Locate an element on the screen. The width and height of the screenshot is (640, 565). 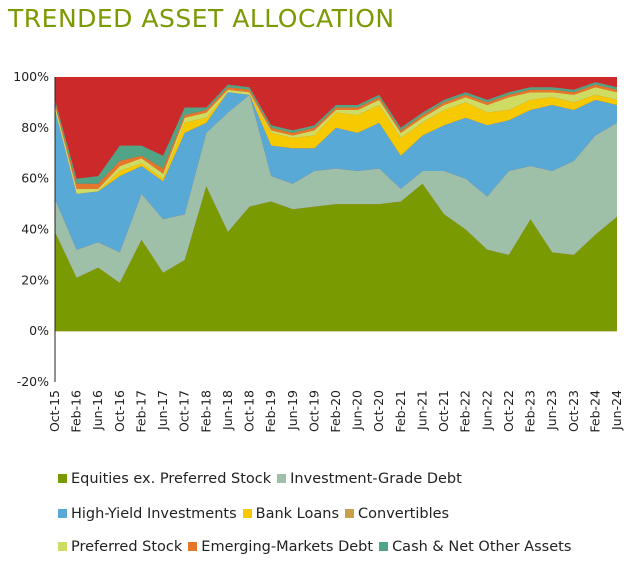
x-tick-label: Jun-20 is located at coordinates (357, 410).